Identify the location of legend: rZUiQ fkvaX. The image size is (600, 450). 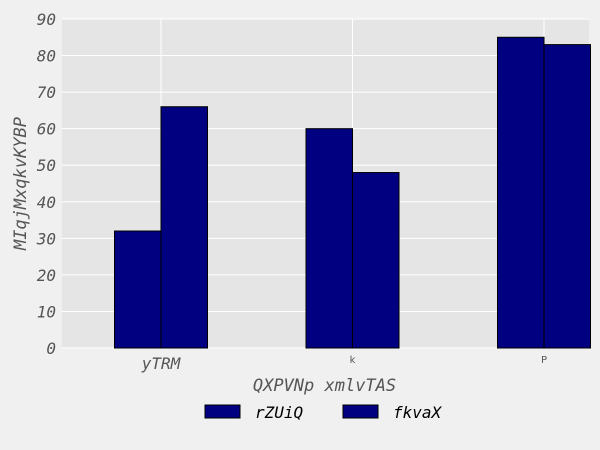
(323, 412).